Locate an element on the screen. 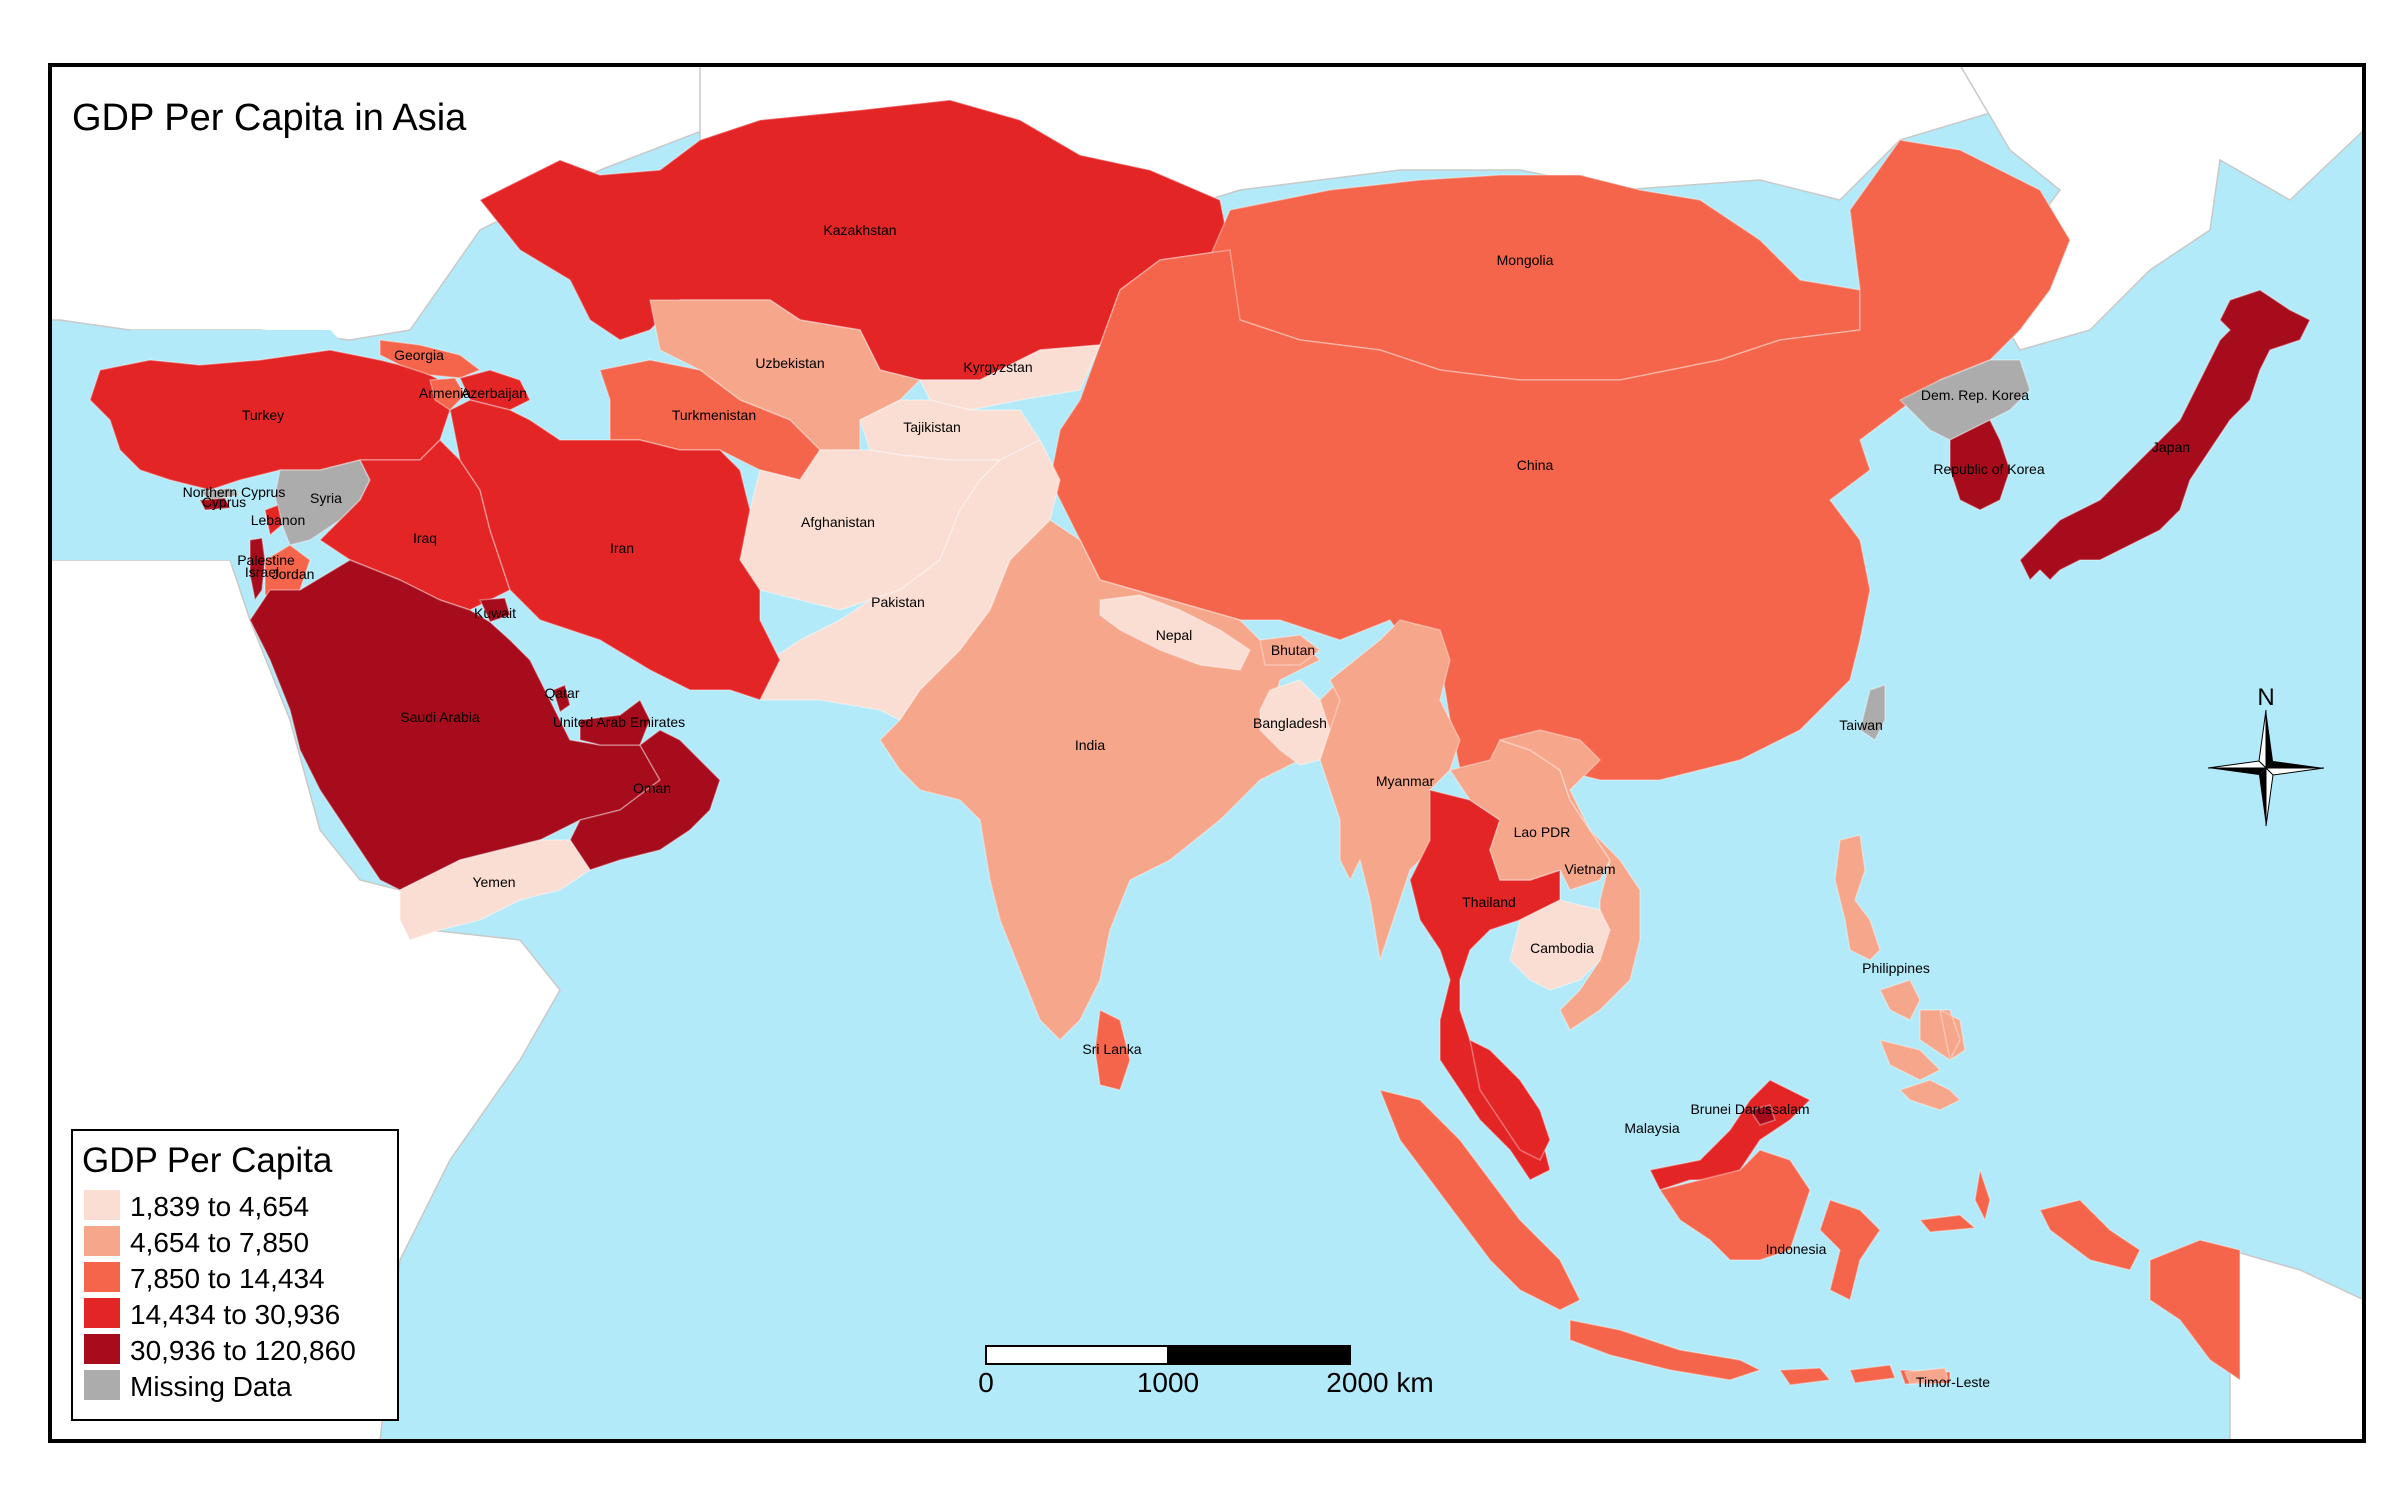 Image resolution: width=2400 pixels, height=1500 pixels. country-vietnam is located at coordinates (1570, 880).